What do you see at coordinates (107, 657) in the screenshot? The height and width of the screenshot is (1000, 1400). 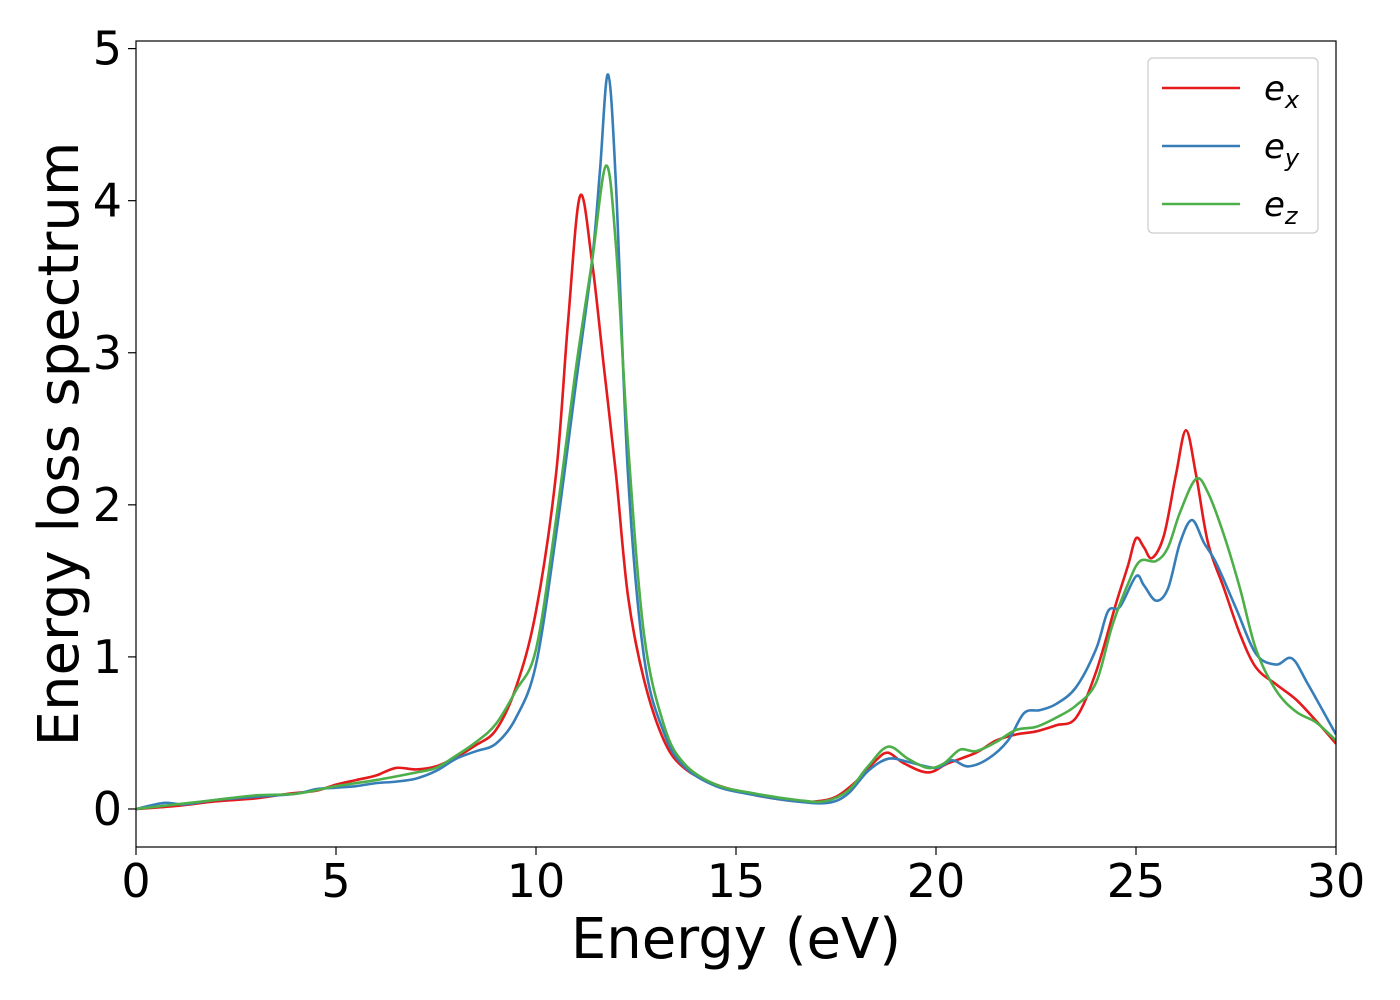 I see `y-tick-label: 1` at bounding box center [107, 657].